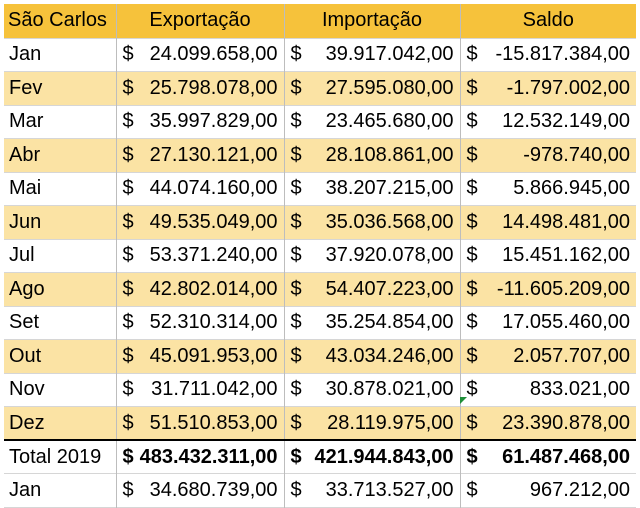 The height and width of the screenshot is (508, 640). What do you see at coordinates (389, 322) in the screenshot?
I see `amount: 35.254.854,00` at bounding box center [389, 322].